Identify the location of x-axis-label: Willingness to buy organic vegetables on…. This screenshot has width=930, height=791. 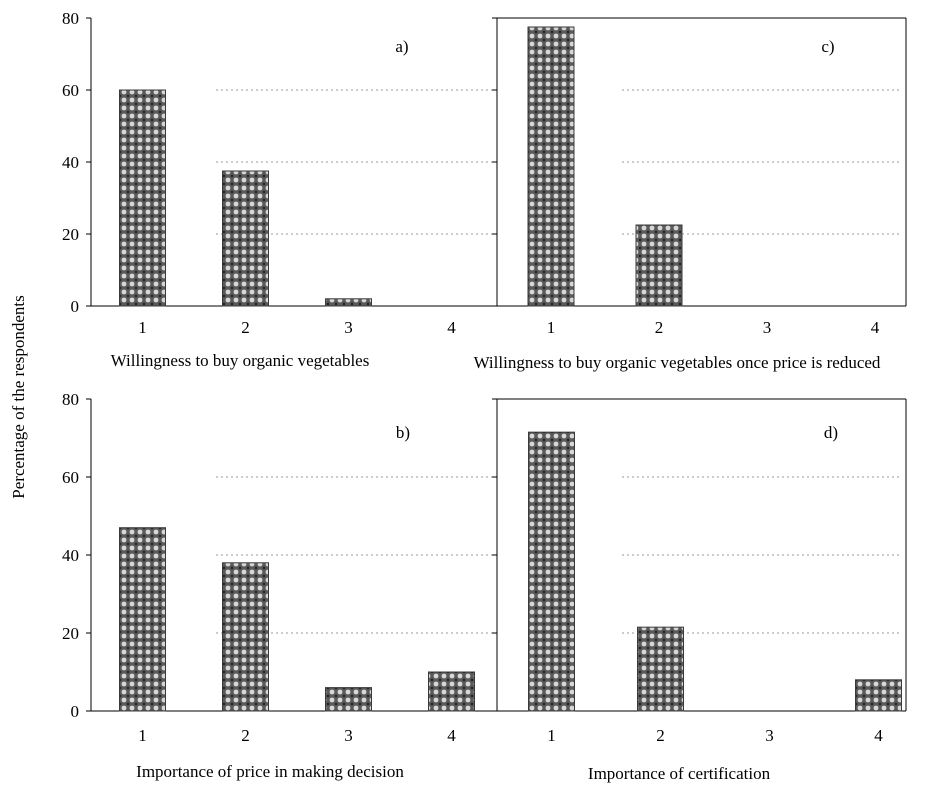
(677, 362).